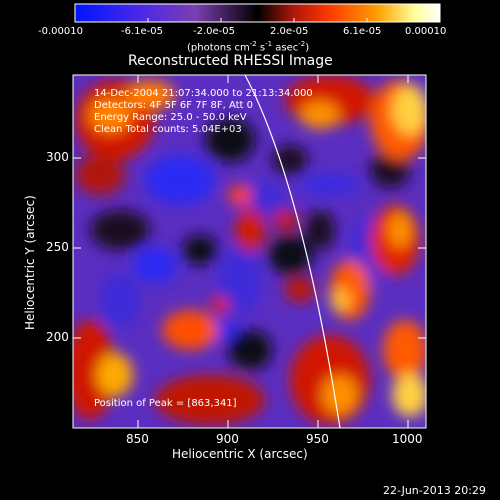  What do you see at coordinates (137, 439) in the screenshot?
I see `x-tick-label: 850` at bounding box center [137, 439].